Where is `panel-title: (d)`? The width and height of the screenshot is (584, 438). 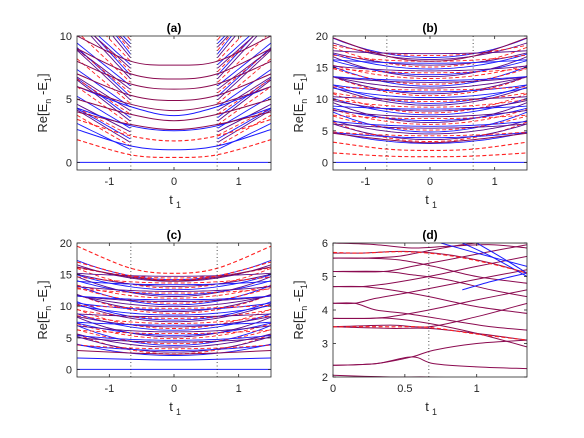 panel-title: (d) is located at coordinates (429, 235).